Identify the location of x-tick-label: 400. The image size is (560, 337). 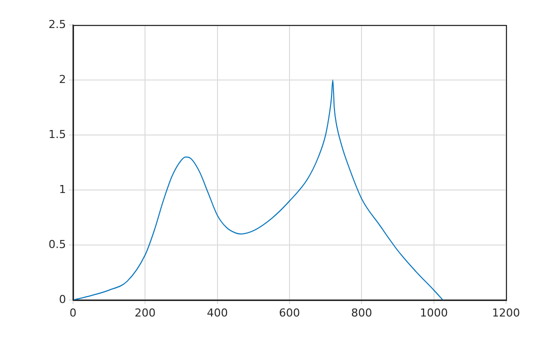
(217, 313).